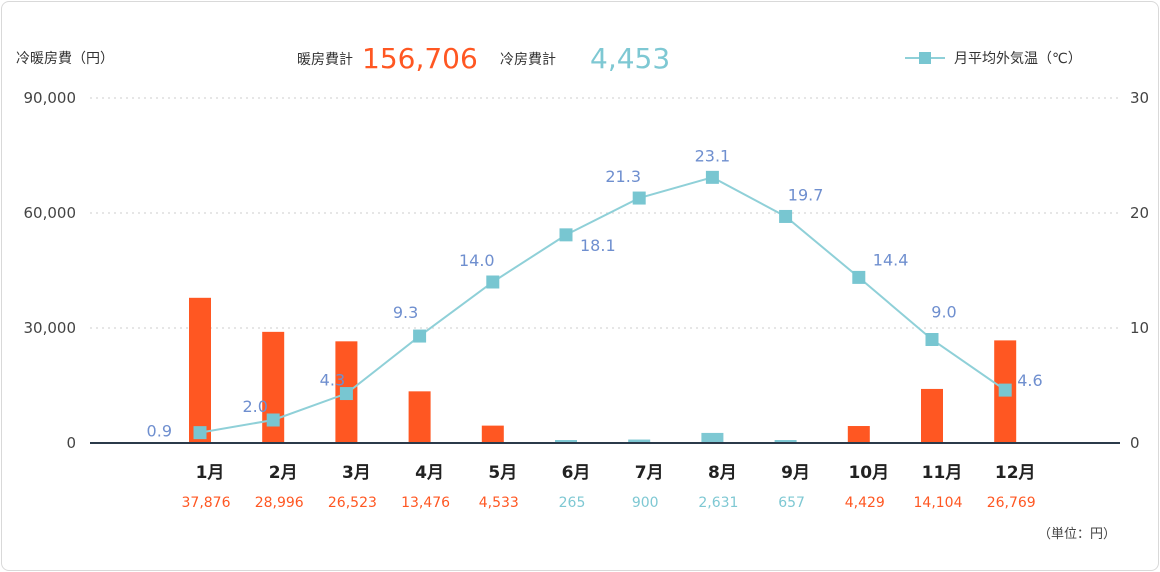 This screenshot has height=572, width=1160. What do you see at coordinates (50, 213) in the screenshot?
I see `left-y-tick-label: 60,000` at bounding box center [50, 213].